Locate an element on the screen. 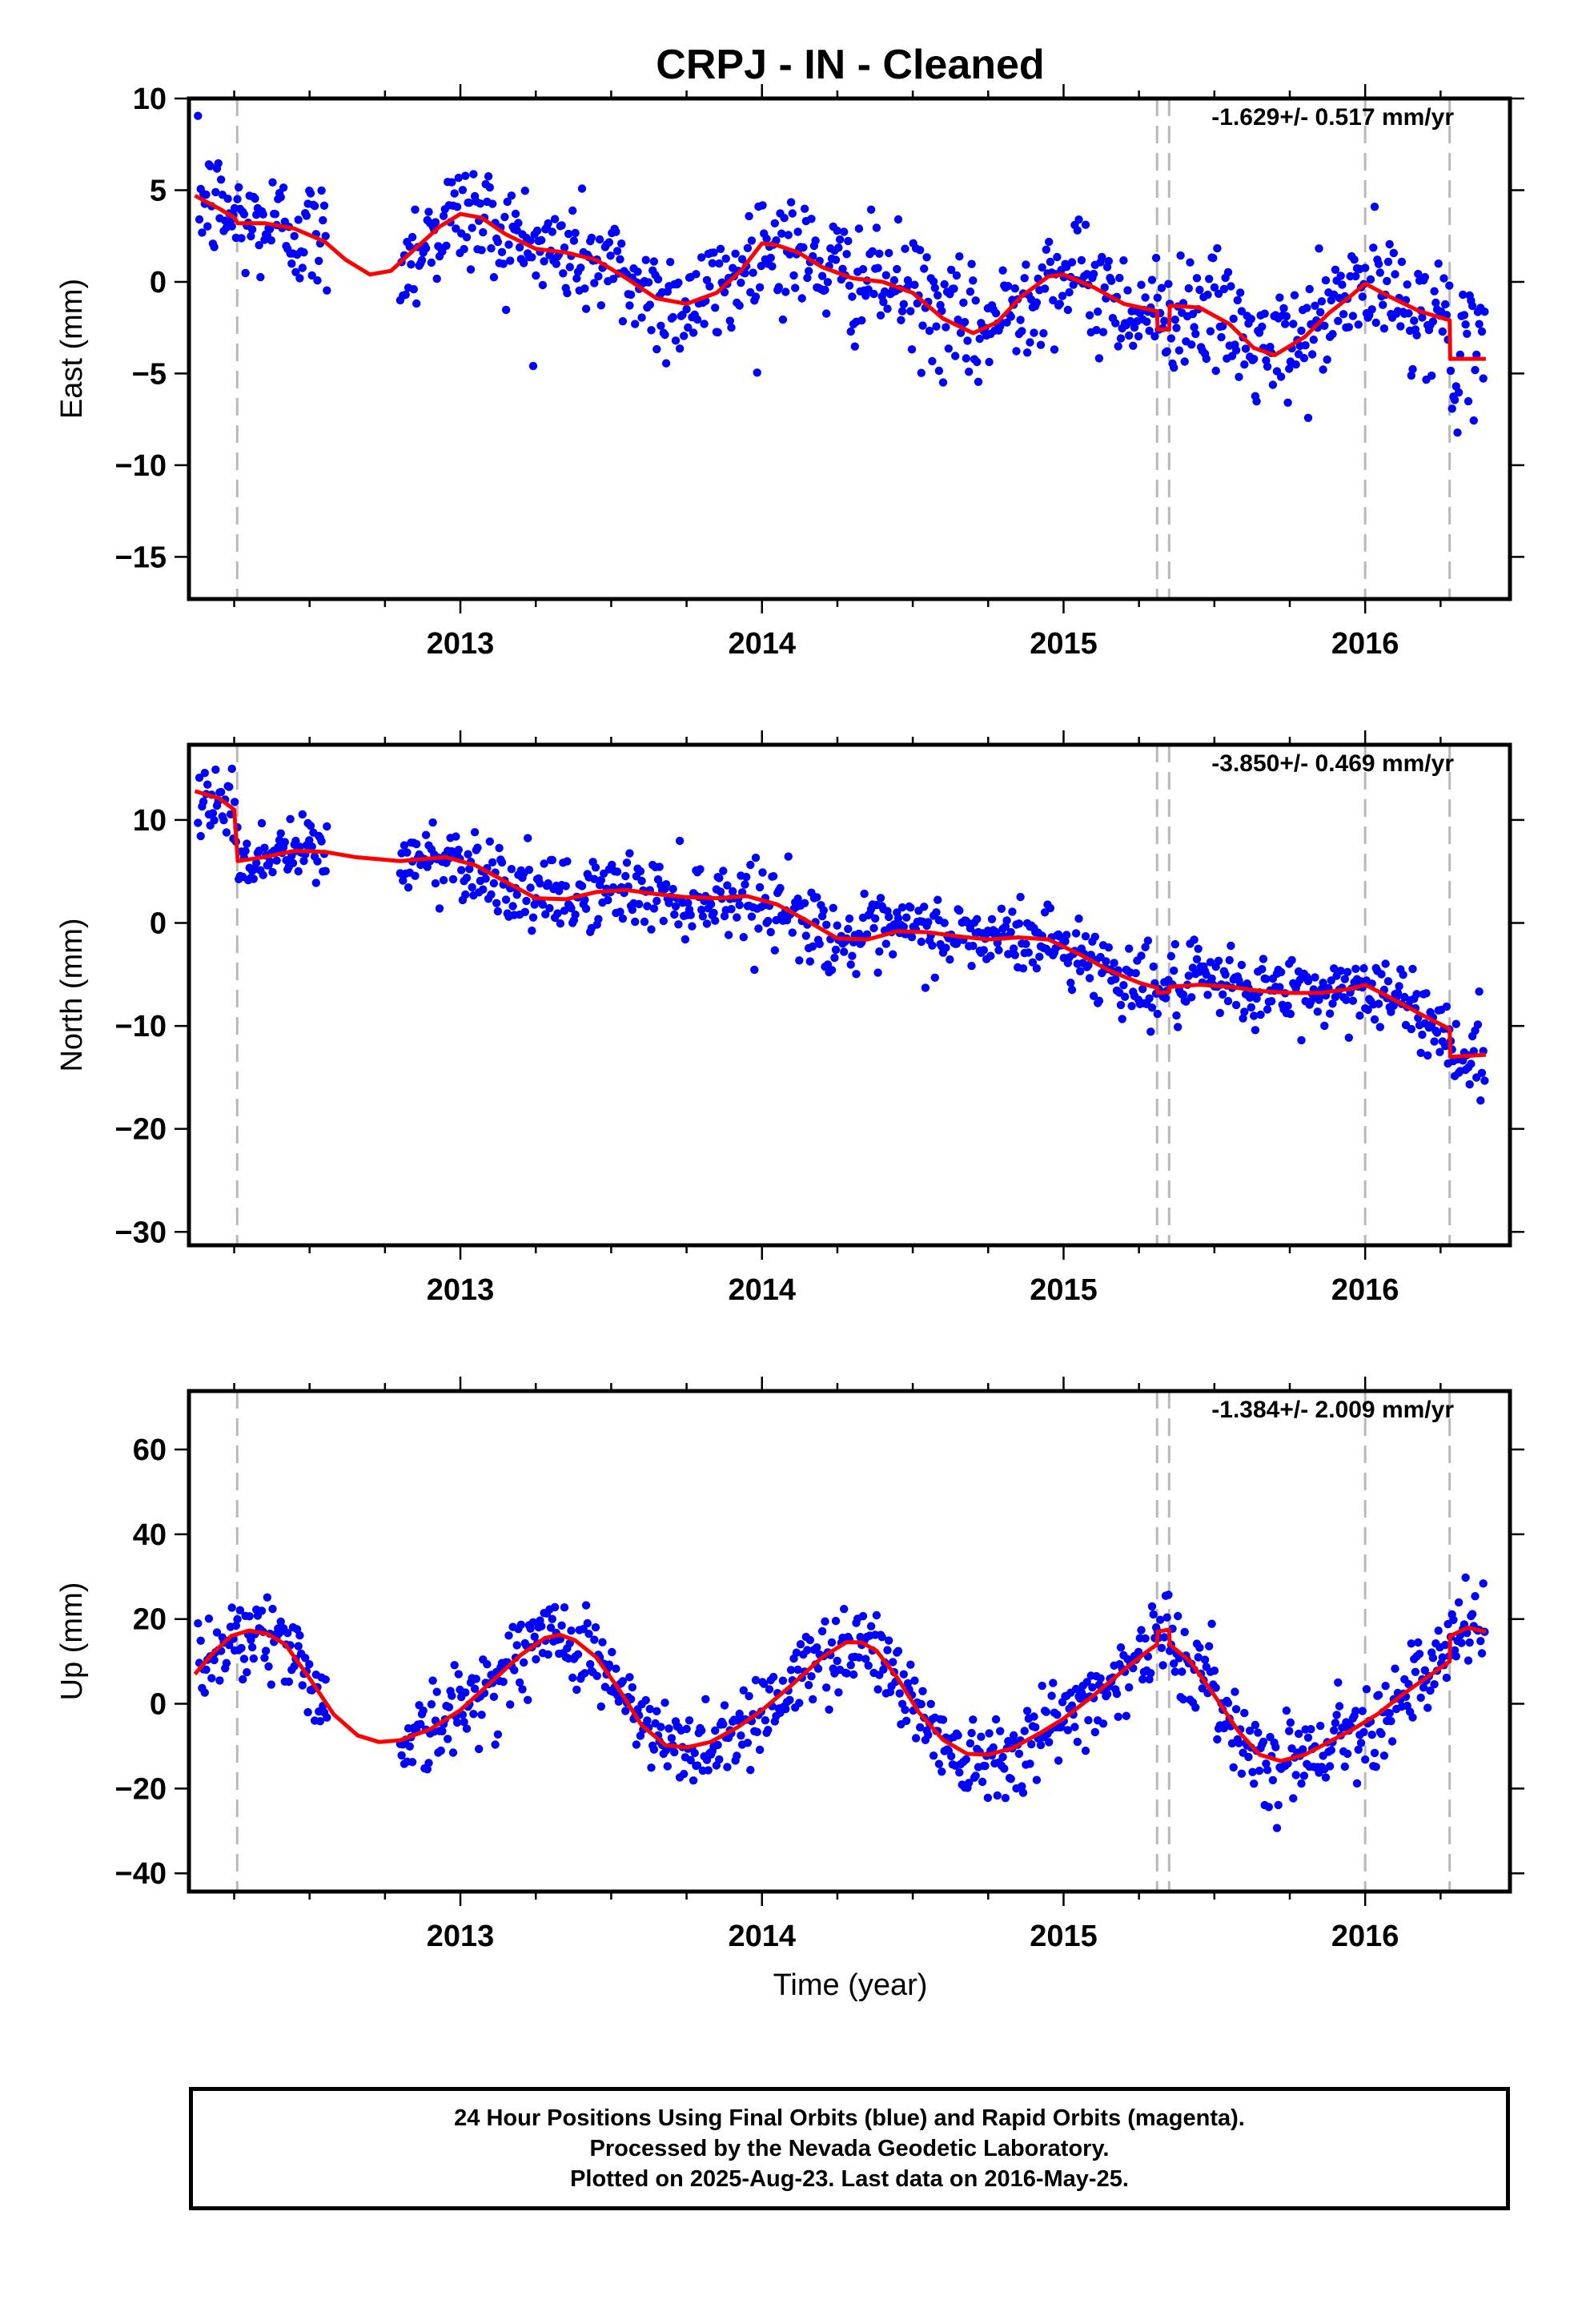 The width and height of the screenshot is (1582, 2324). up-ytick-label-3: 0 is located at coordinates (158, 1705).